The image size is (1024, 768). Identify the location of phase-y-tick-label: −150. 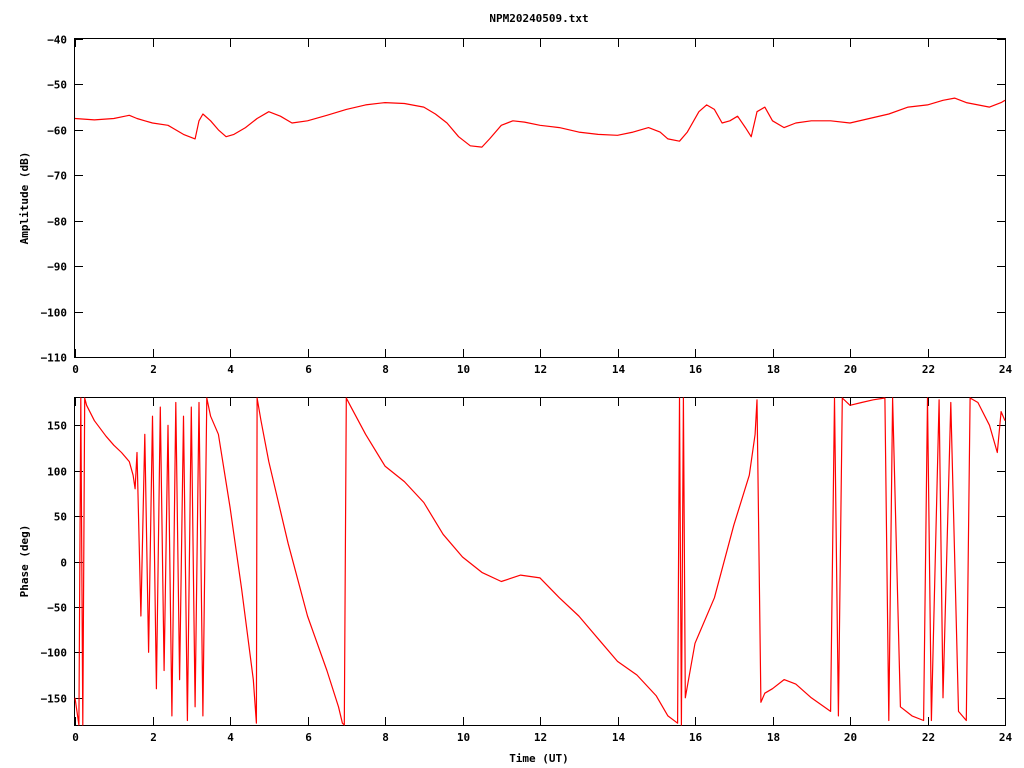
(54, 699).